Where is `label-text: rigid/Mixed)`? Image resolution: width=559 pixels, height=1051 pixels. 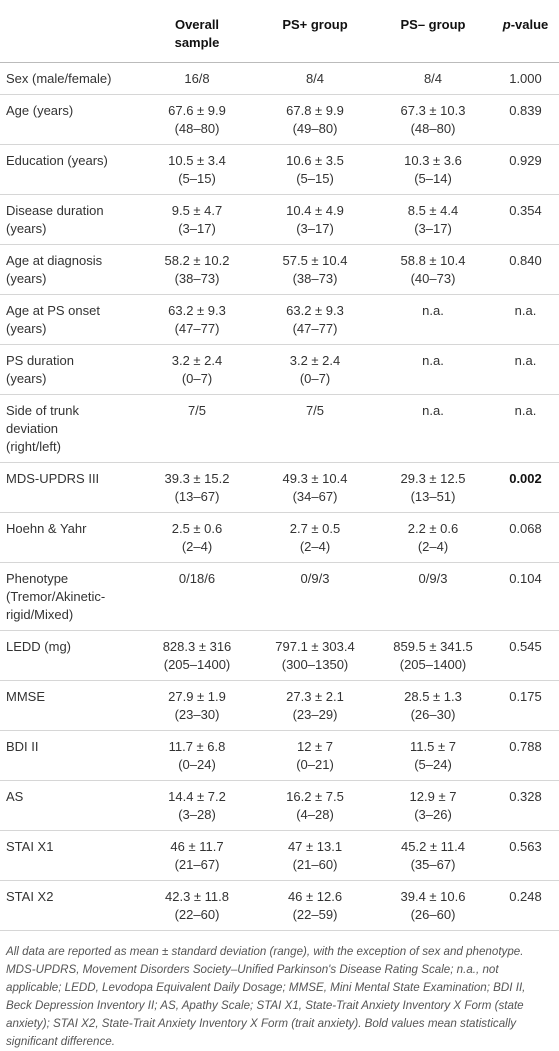 label-text: rigid/Mixed) is located at coordinates (40, 614).